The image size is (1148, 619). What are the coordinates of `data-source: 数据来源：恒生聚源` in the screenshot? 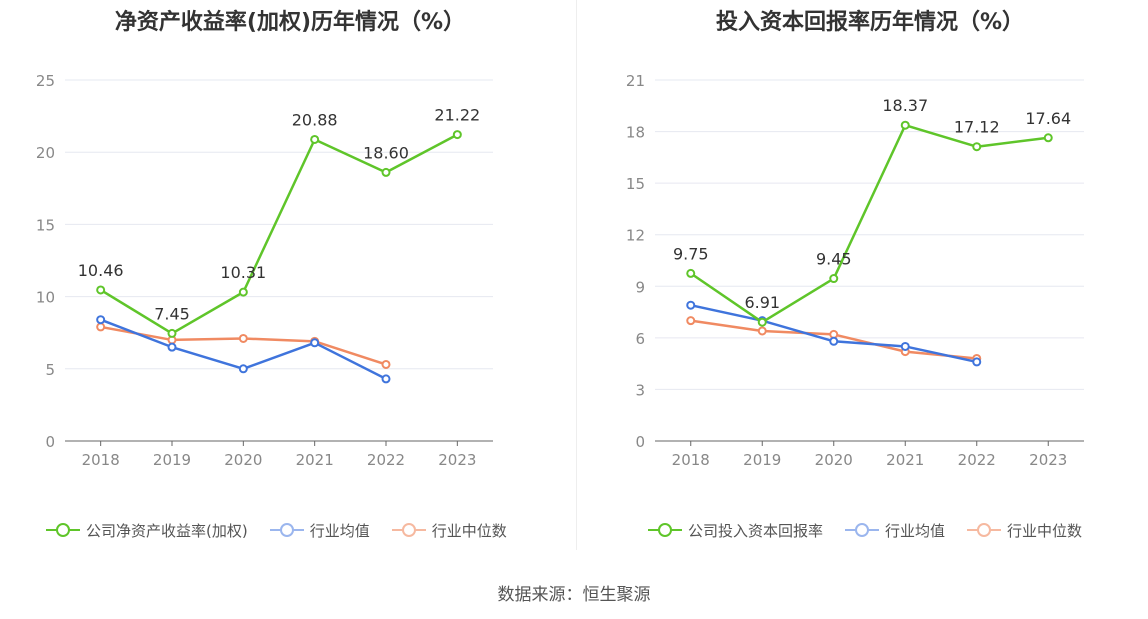 It's located at (574, 595).